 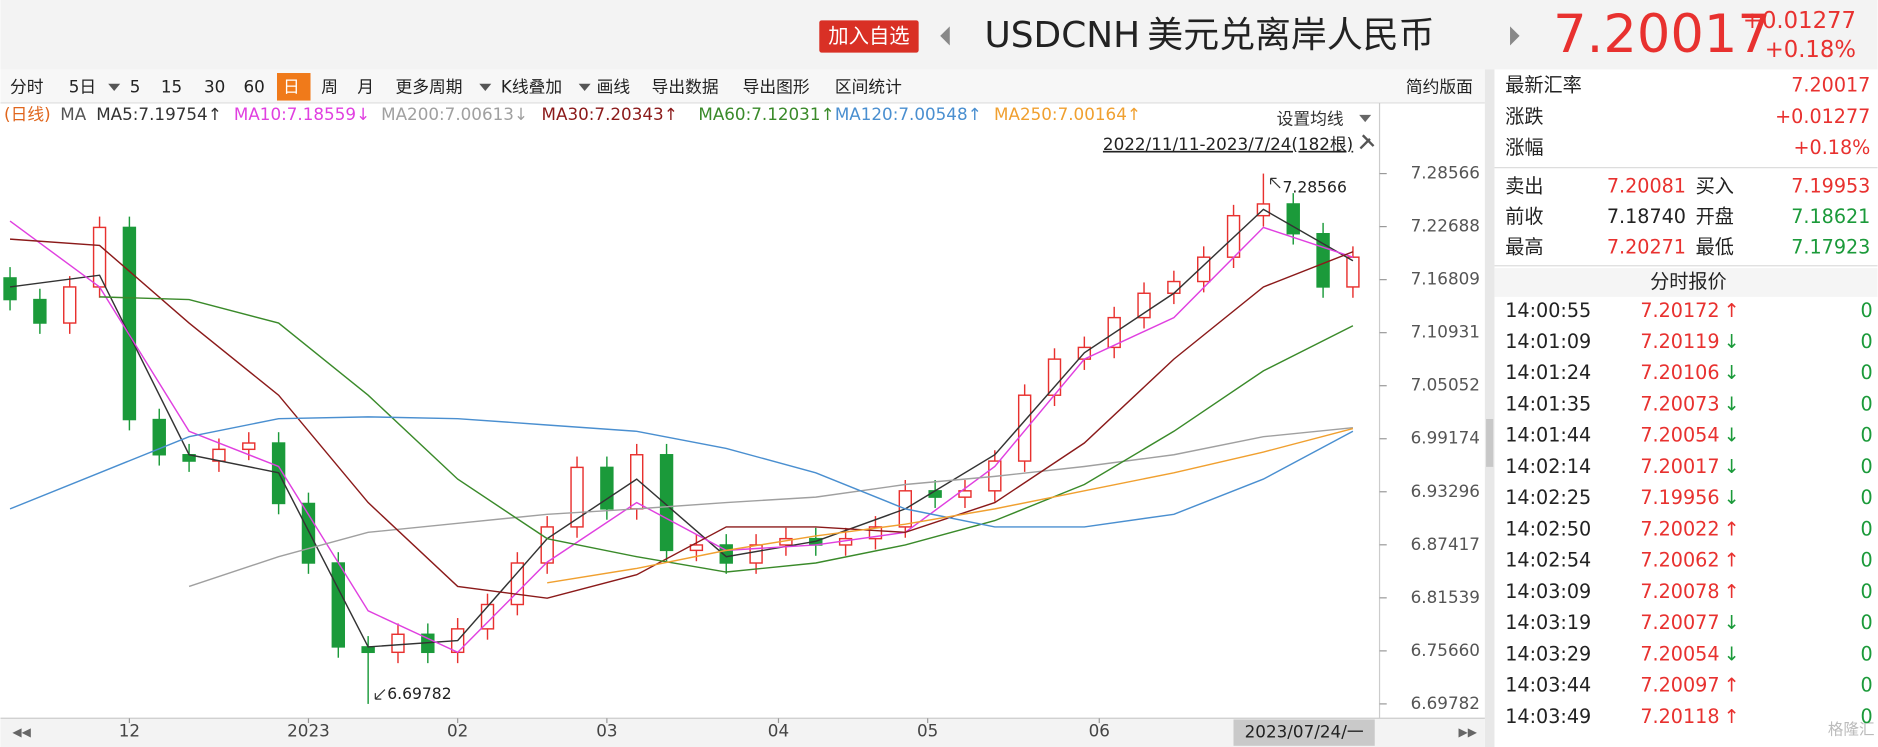 What do you see at coordinates (1548, 560) in the screenshot?
I see `tick-time: 14:02:54` at bounding box center [1548, 560].